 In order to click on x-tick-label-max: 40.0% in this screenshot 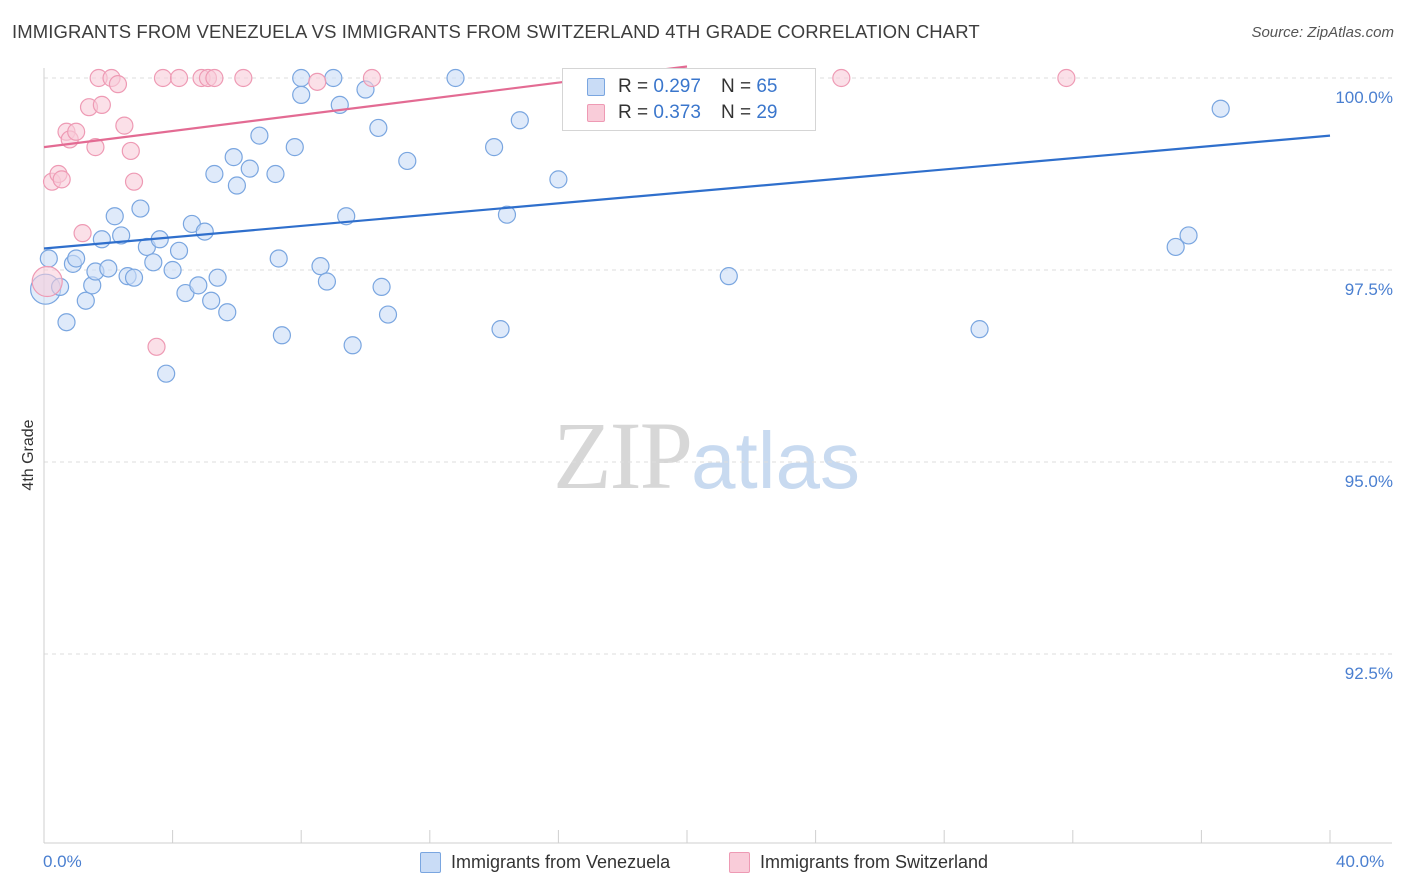, I will do `click(1360, 861)`.